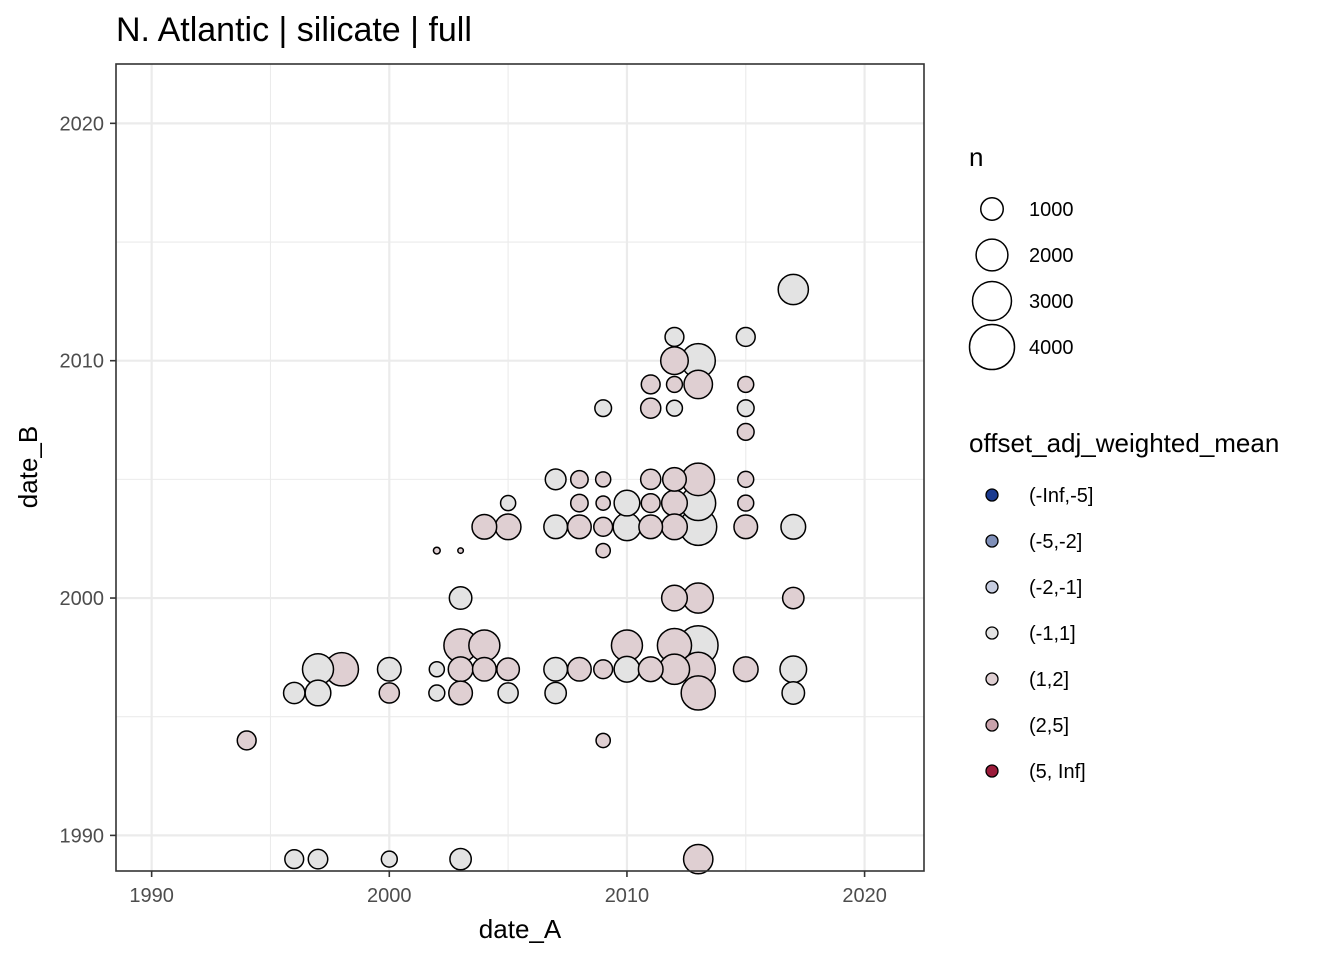 Image resolution: width=1344 pixels, height=960 pixels. I want to click on x-tick-label: 2010, so click(627, 896).